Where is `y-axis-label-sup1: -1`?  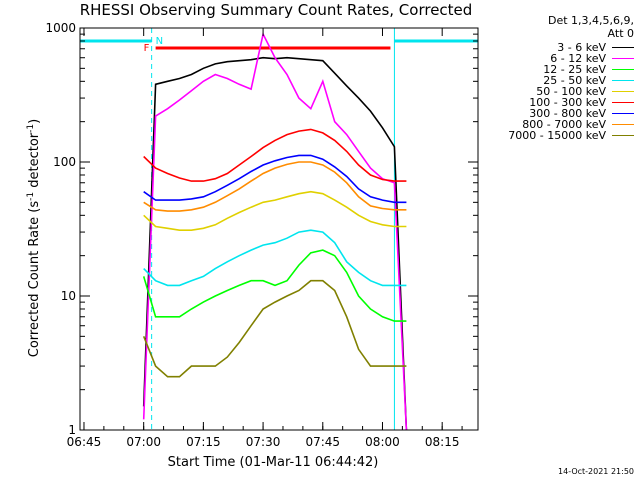
y-axis-label-sup1: -1 is located at coordinates (30, 196).